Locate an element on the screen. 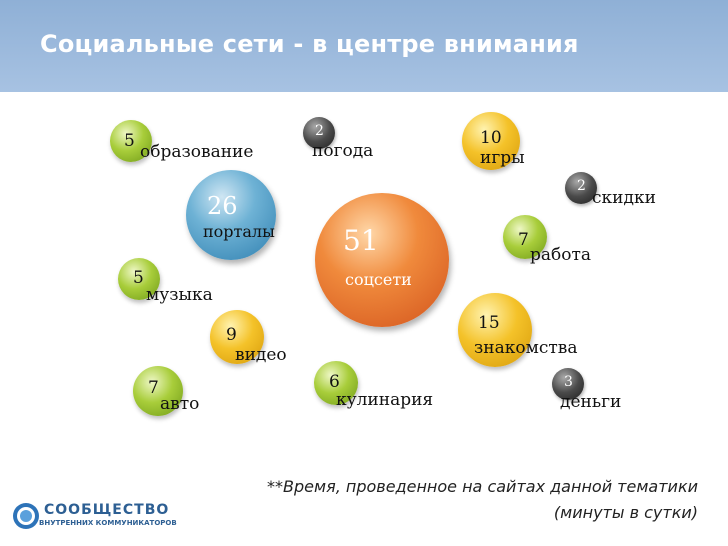 Image resolution: width=728 pixels, height=546 pixels. bubble-igry is located at coordinates (491, 141).